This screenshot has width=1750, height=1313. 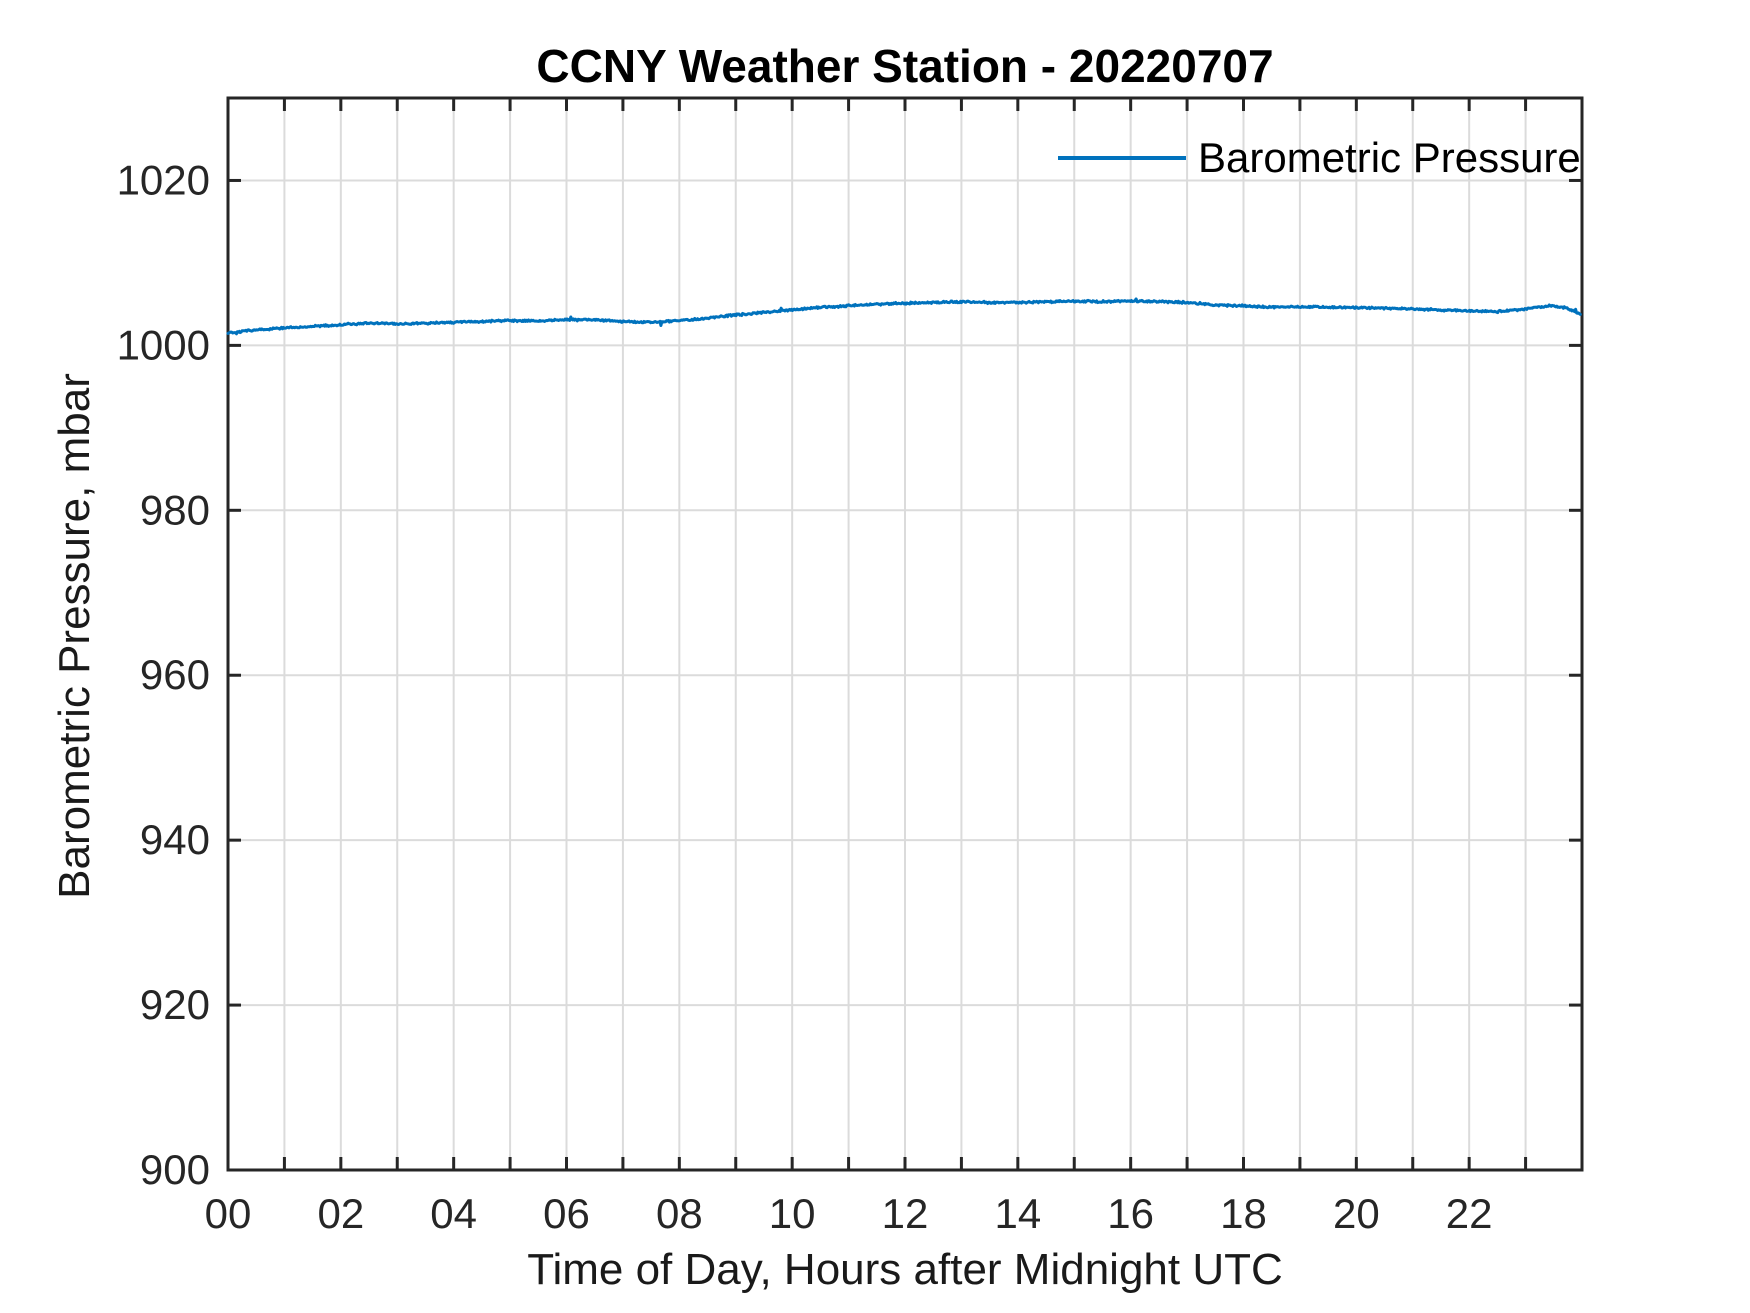 What do you see at coordinates (1122, 158) in the screenshot?
I see `legend-line-sample` at bounding box center [1122, 158].